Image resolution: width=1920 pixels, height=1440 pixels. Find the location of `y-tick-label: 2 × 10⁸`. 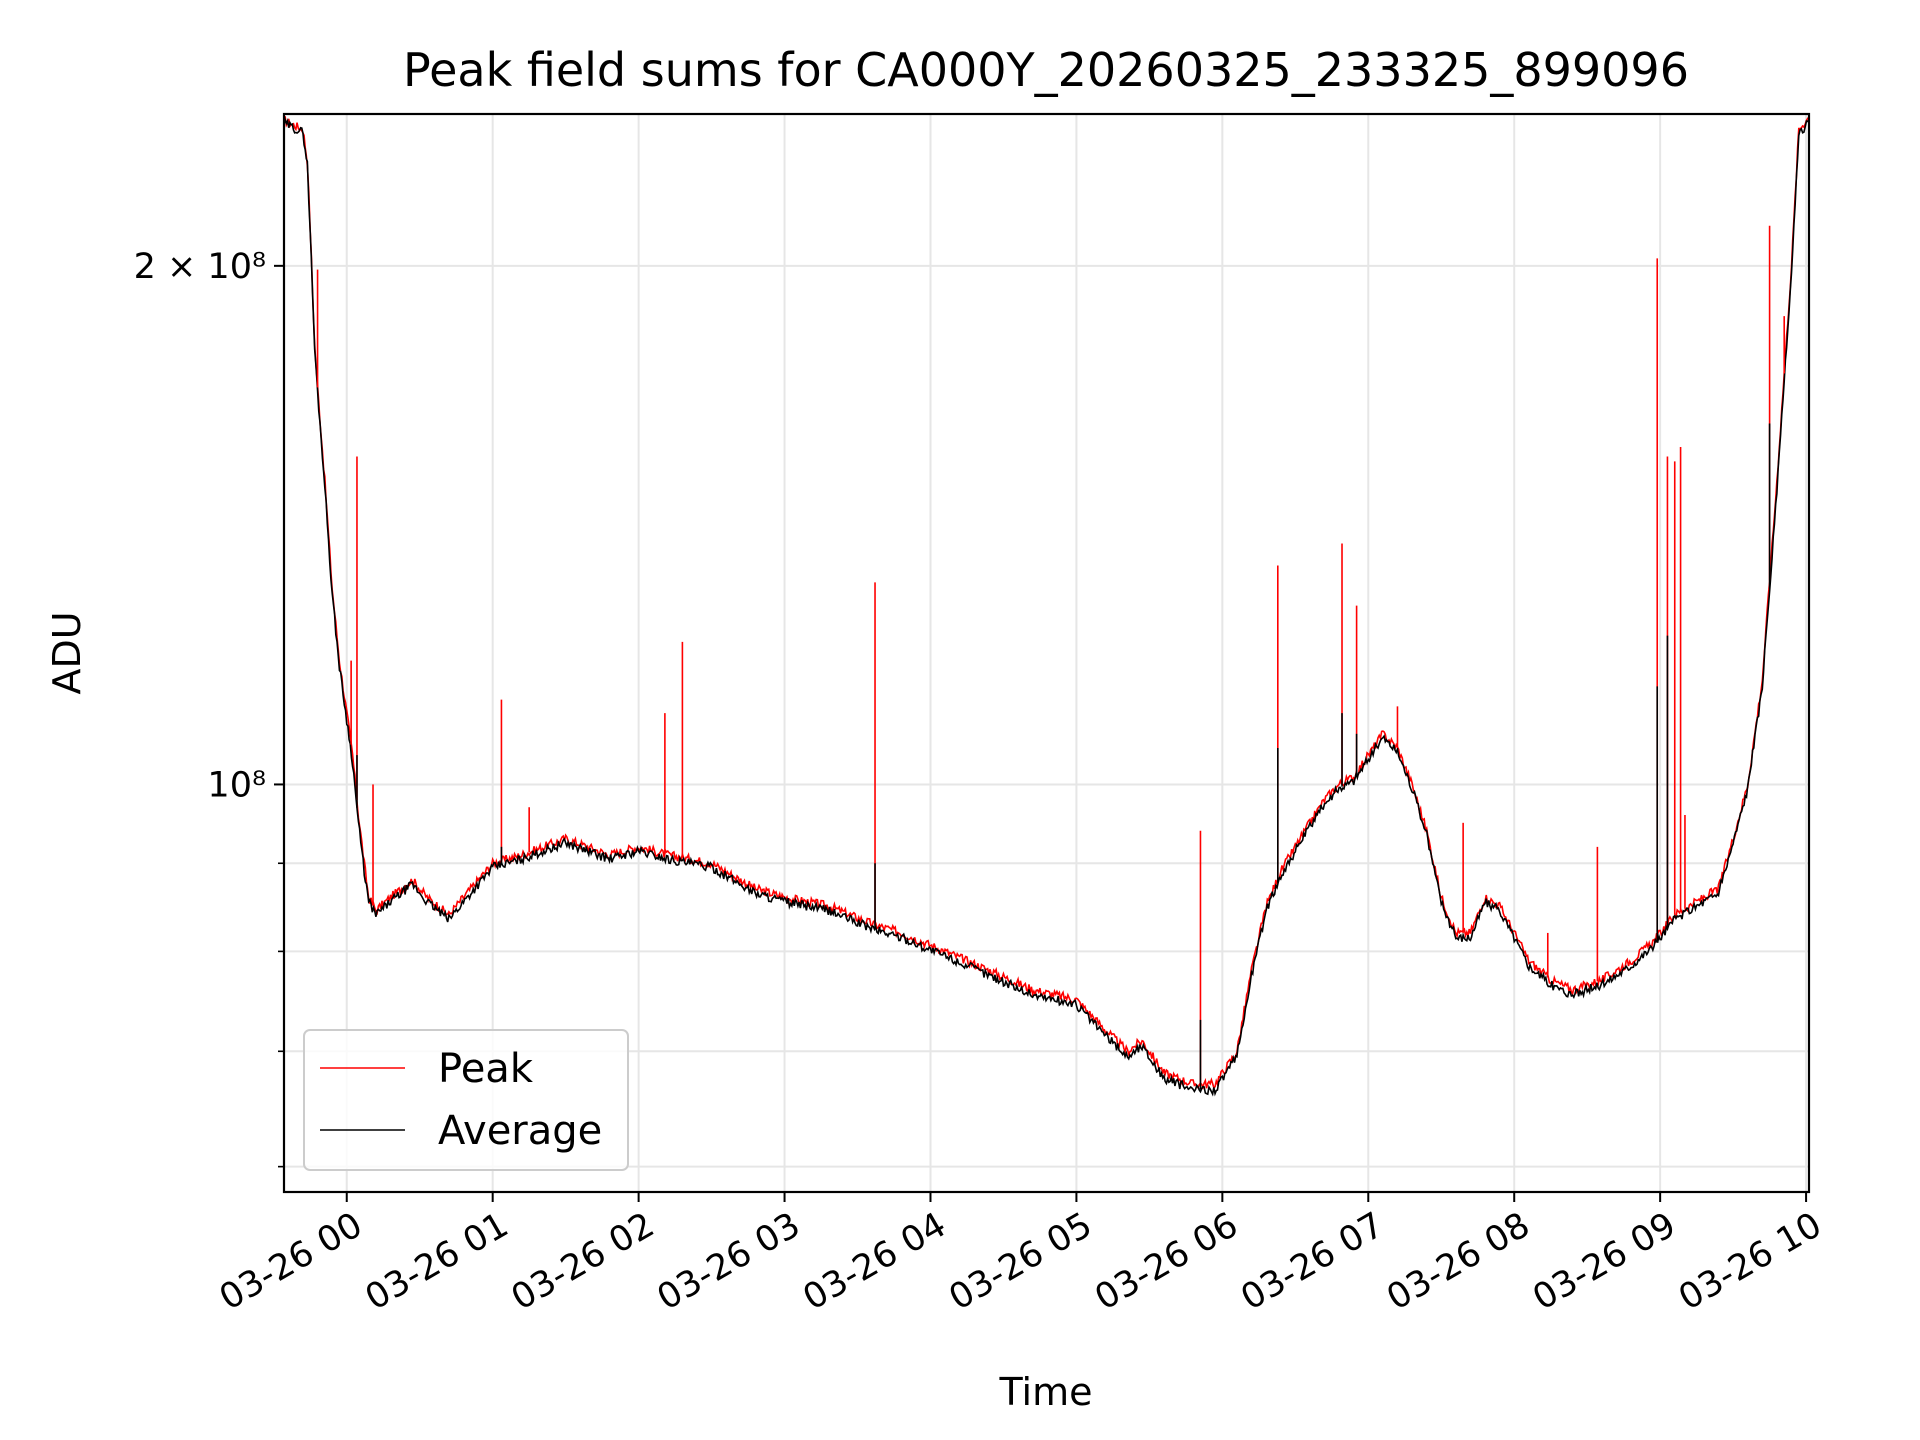

y-tick-label: 2 × 10⁸ is located at coordinates (200, 267).